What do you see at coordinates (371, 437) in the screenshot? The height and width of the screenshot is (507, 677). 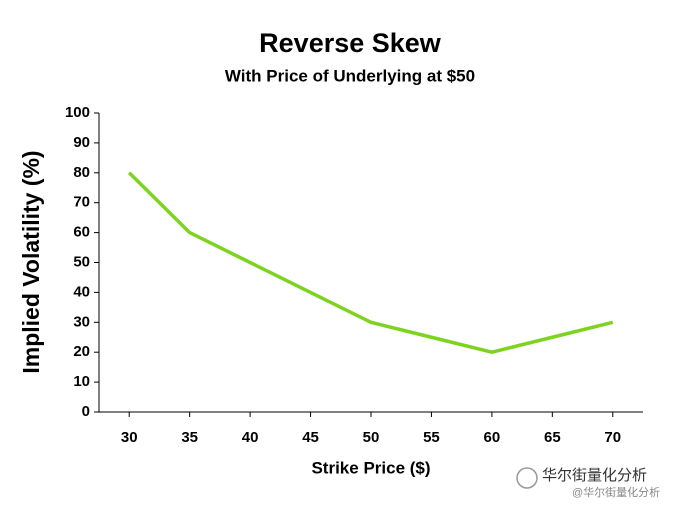 I see `x-tick-label: 50` at bounding box center [371, 437].